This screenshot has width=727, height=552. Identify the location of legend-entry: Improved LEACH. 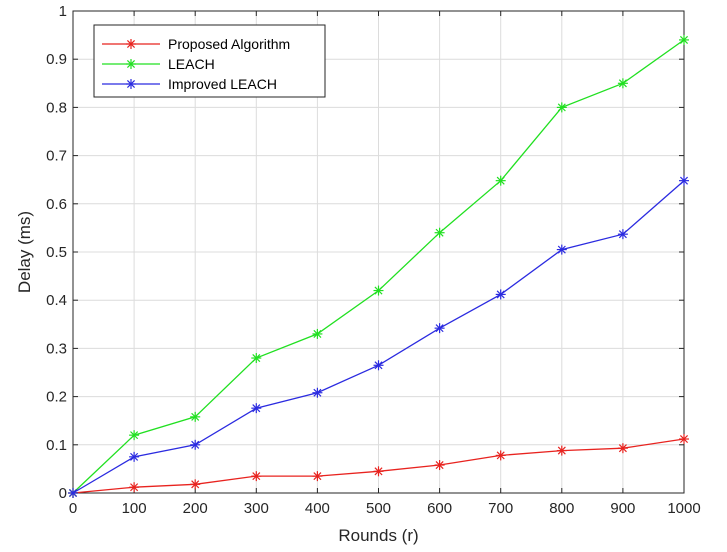
(189, 84).